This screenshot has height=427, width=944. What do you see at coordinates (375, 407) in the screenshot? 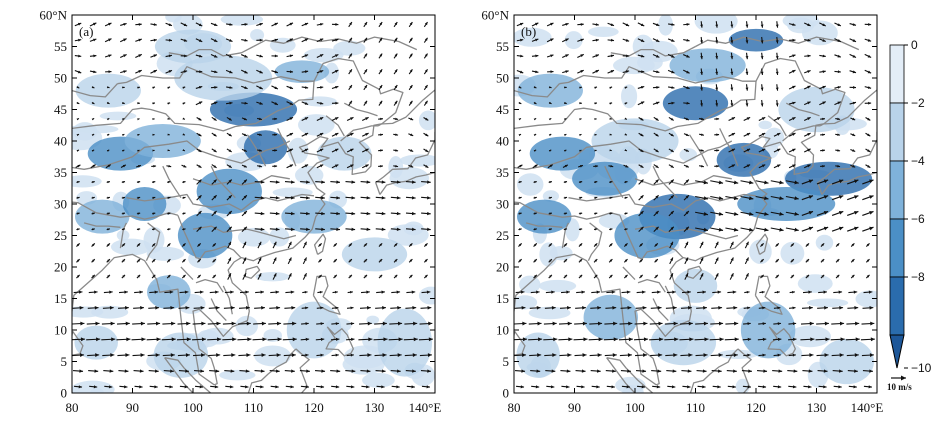
I see `x-tick-label: 130` at bounding box center [375, 407].